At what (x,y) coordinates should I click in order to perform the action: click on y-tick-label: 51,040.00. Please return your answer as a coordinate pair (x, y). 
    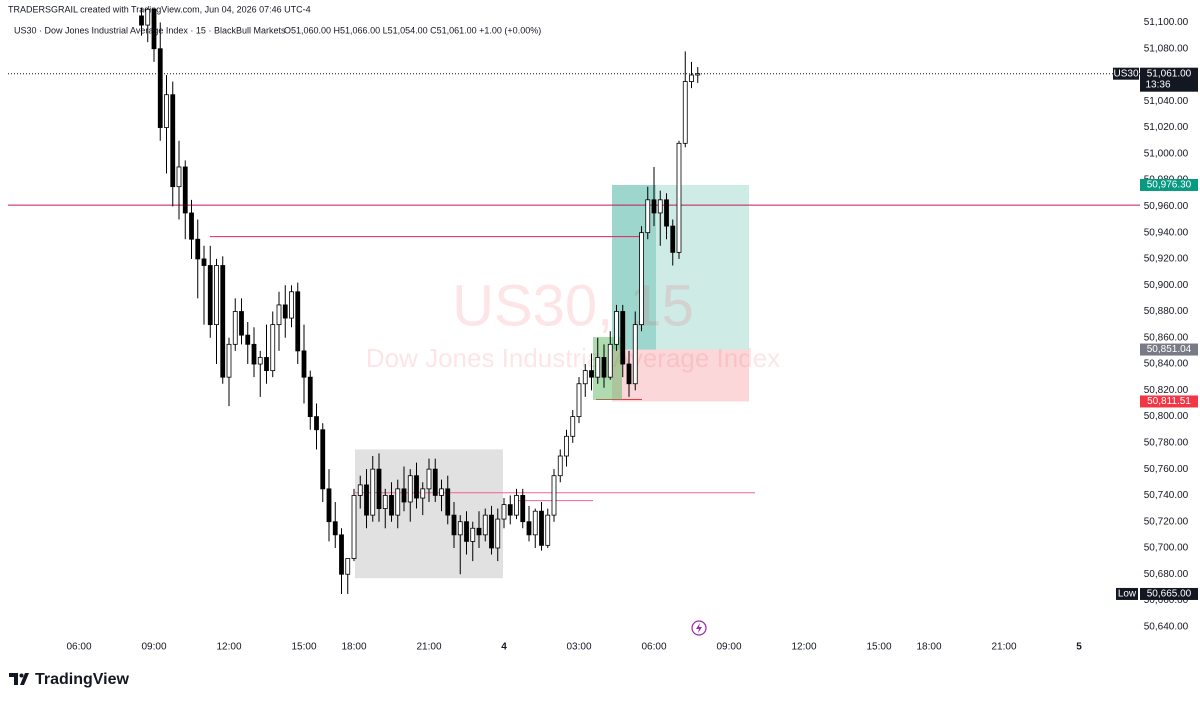
    Looking at the image, I should click on (1166, 101).